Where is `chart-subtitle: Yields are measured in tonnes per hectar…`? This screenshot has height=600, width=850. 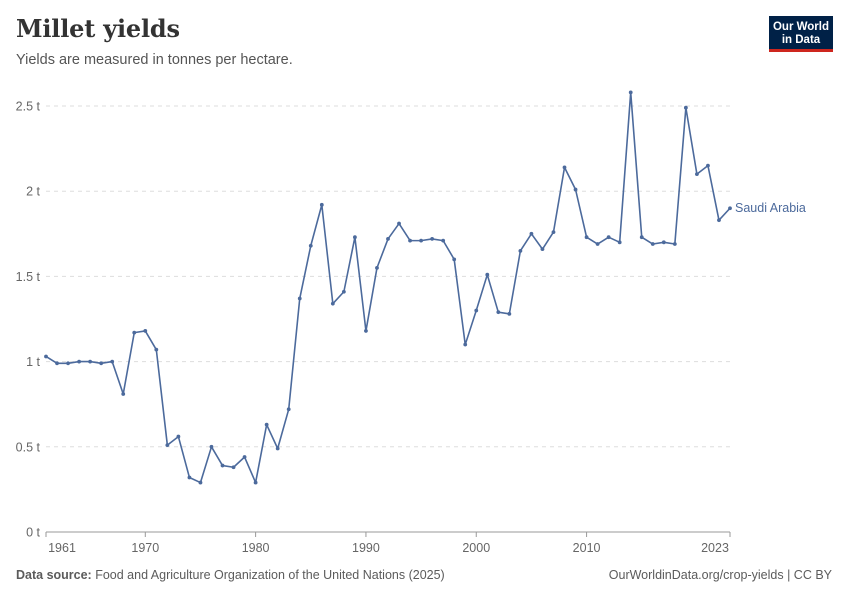 chart-subtitle: Yields are measured in tonnes per hectar… is located at coordinates (154, 60).